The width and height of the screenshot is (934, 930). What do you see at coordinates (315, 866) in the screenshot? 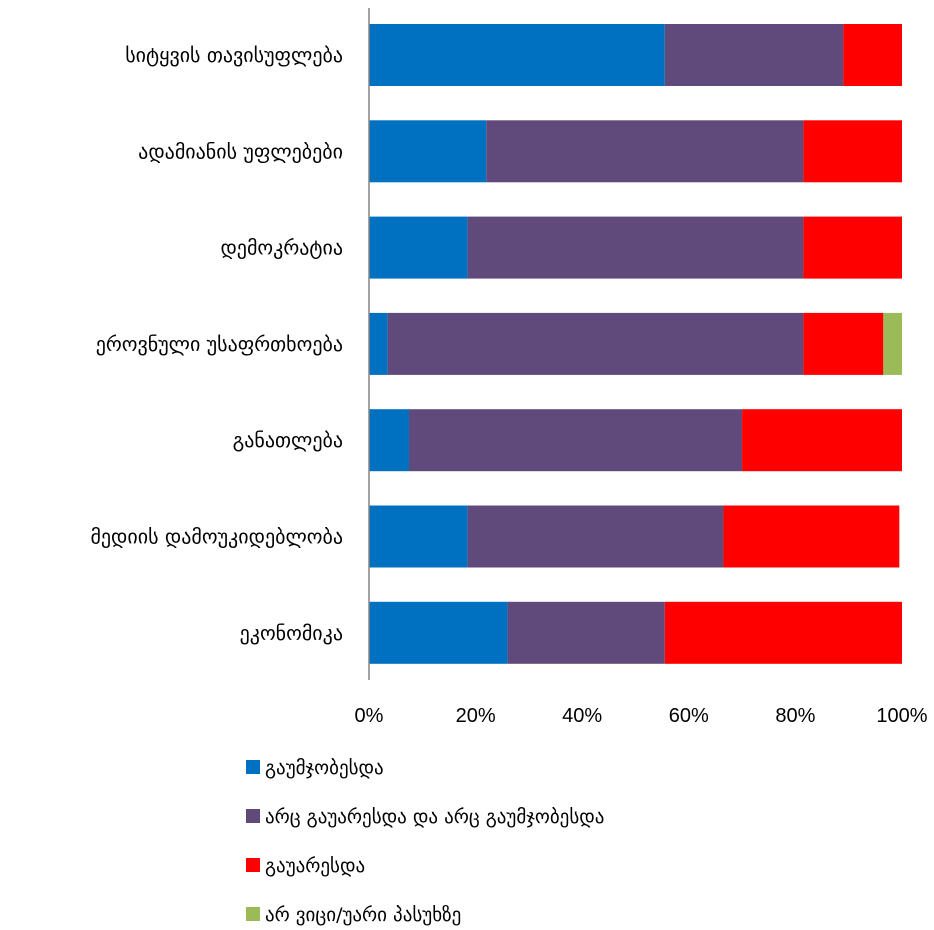
I see `legend-label: გაუარესდა` at bounding box center [315, 866].